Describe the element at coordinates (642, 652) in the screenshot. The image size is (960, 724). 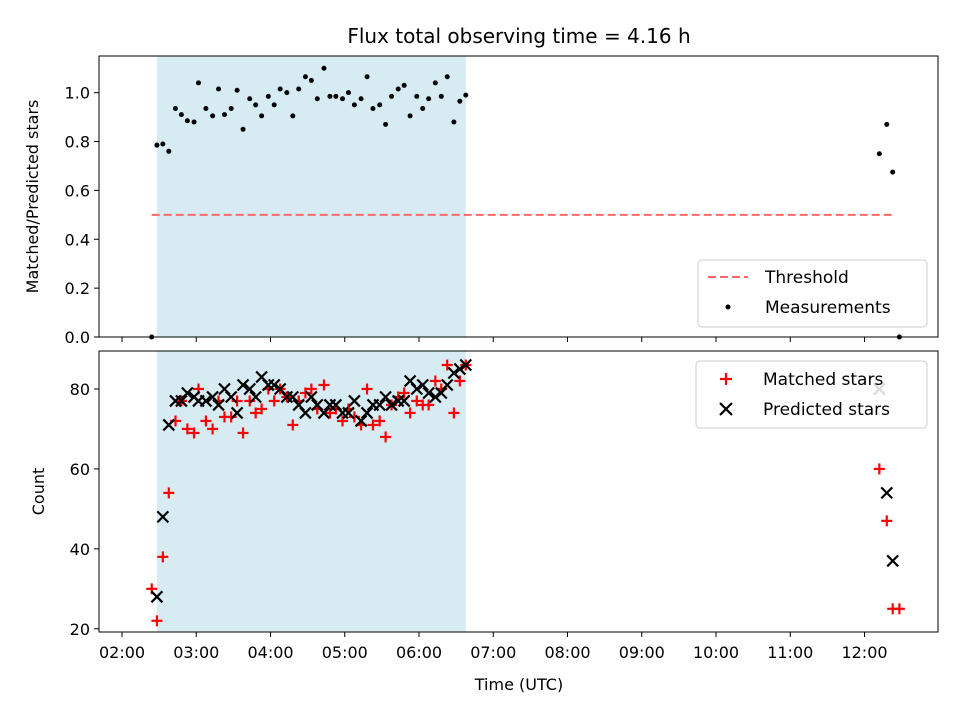
I see `x-tick-label: 09:00` at that location.